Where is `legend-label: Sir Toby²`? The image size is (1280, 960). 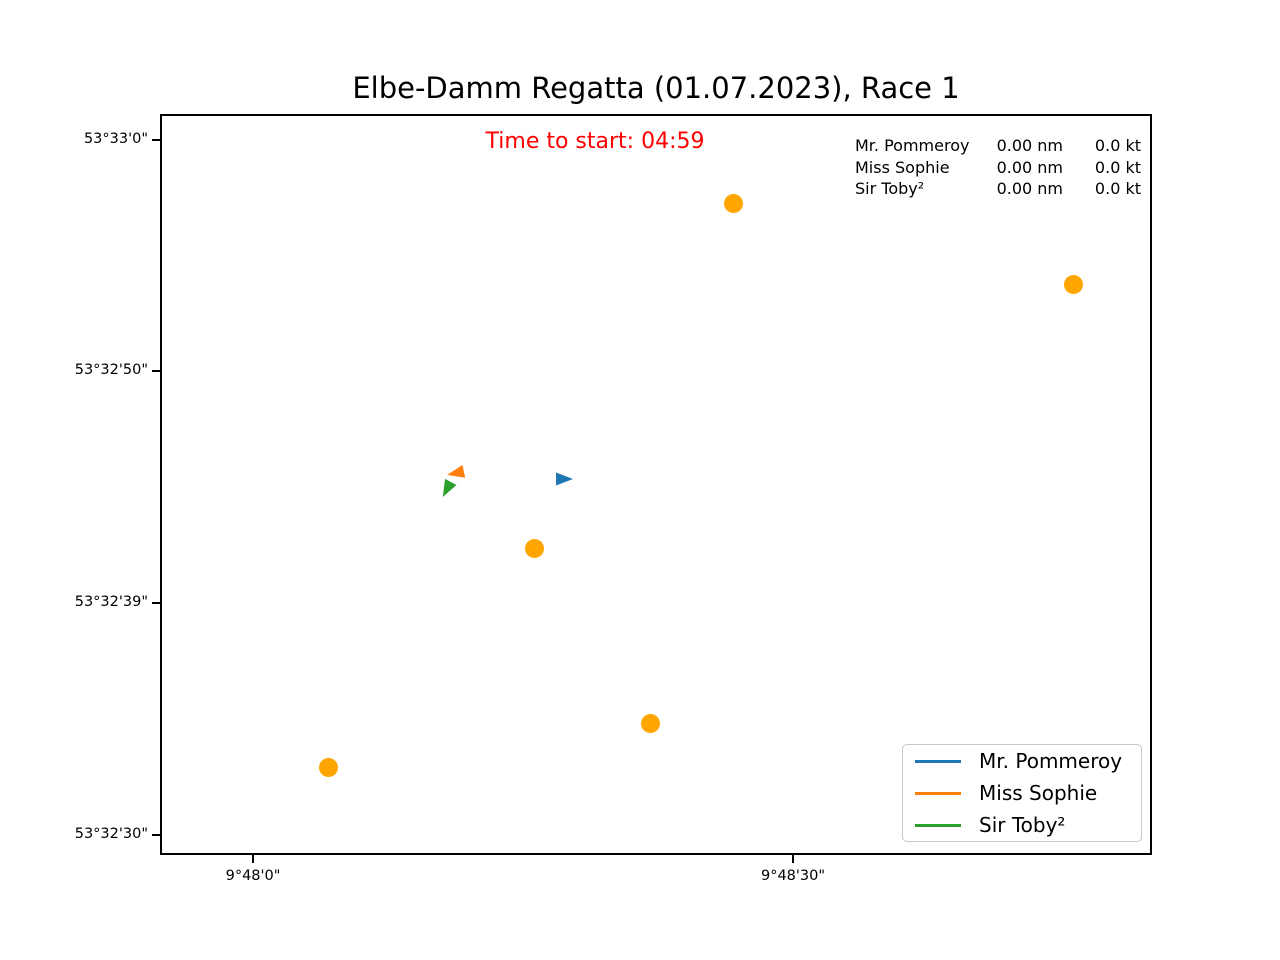 legend-label: Sir Toby² is located at coordinates (1022, 825).